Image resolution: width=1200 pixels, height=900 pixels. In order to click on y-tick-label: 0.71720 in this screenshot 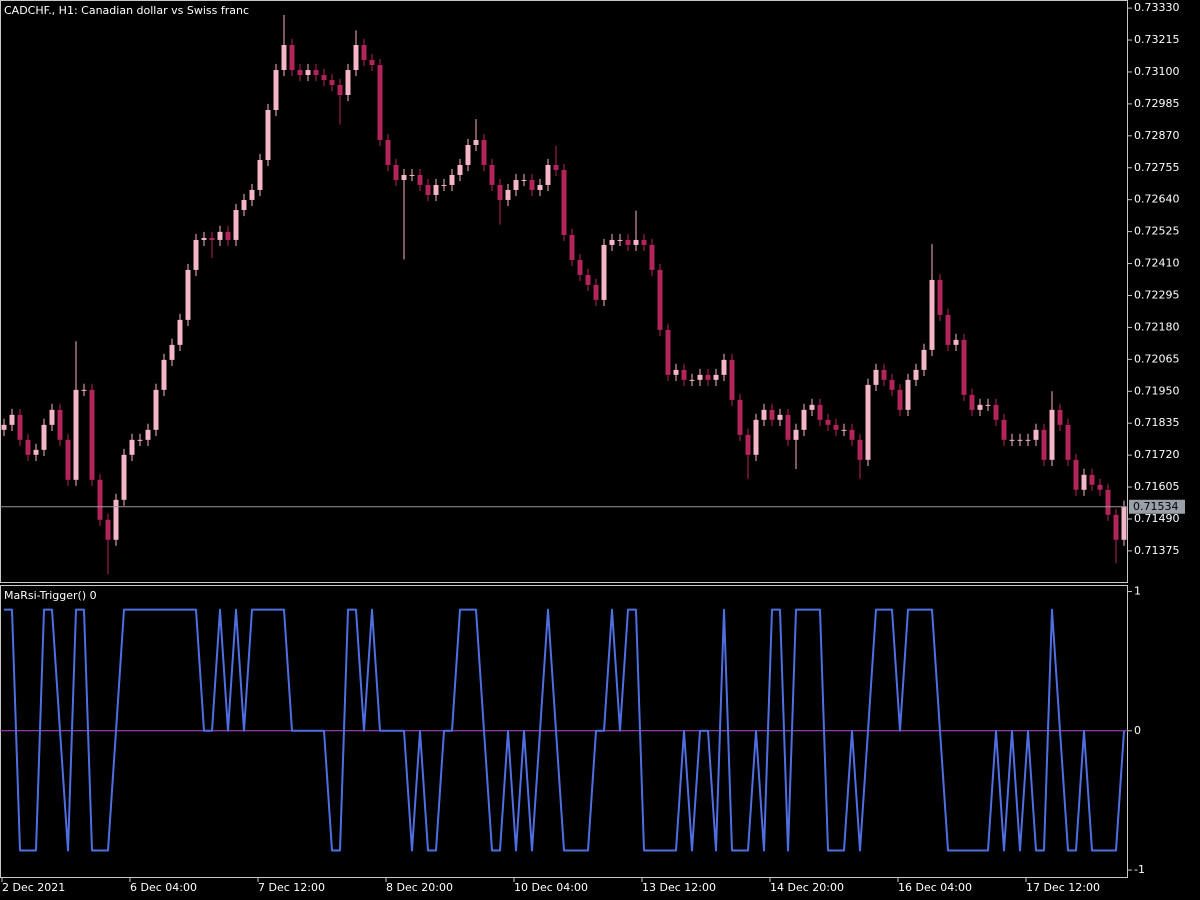, I will do `click(1157, 454)`.